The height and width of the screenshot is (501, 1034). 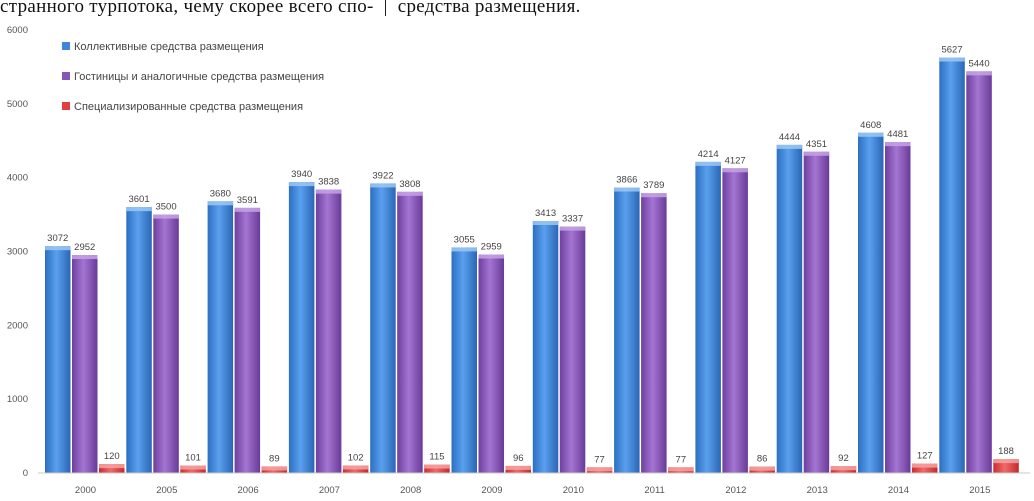 I want to click on data-label: 3922, so click(x=382, y=175).